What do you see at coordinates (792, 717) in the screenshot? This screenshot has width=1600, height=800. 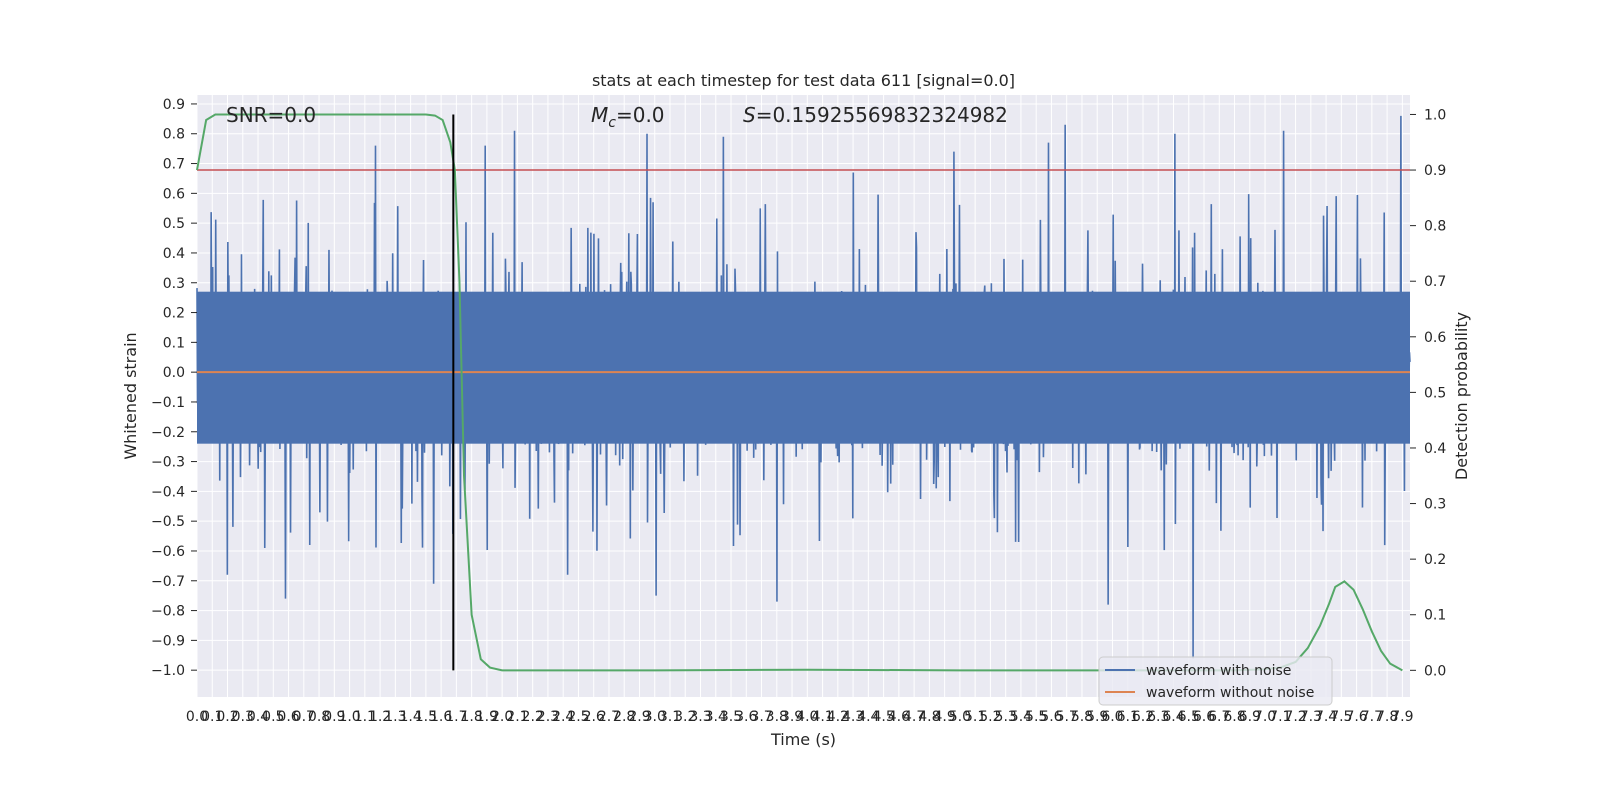 I see `x-tick-label: 3.9` at bounding box center [792, 717].